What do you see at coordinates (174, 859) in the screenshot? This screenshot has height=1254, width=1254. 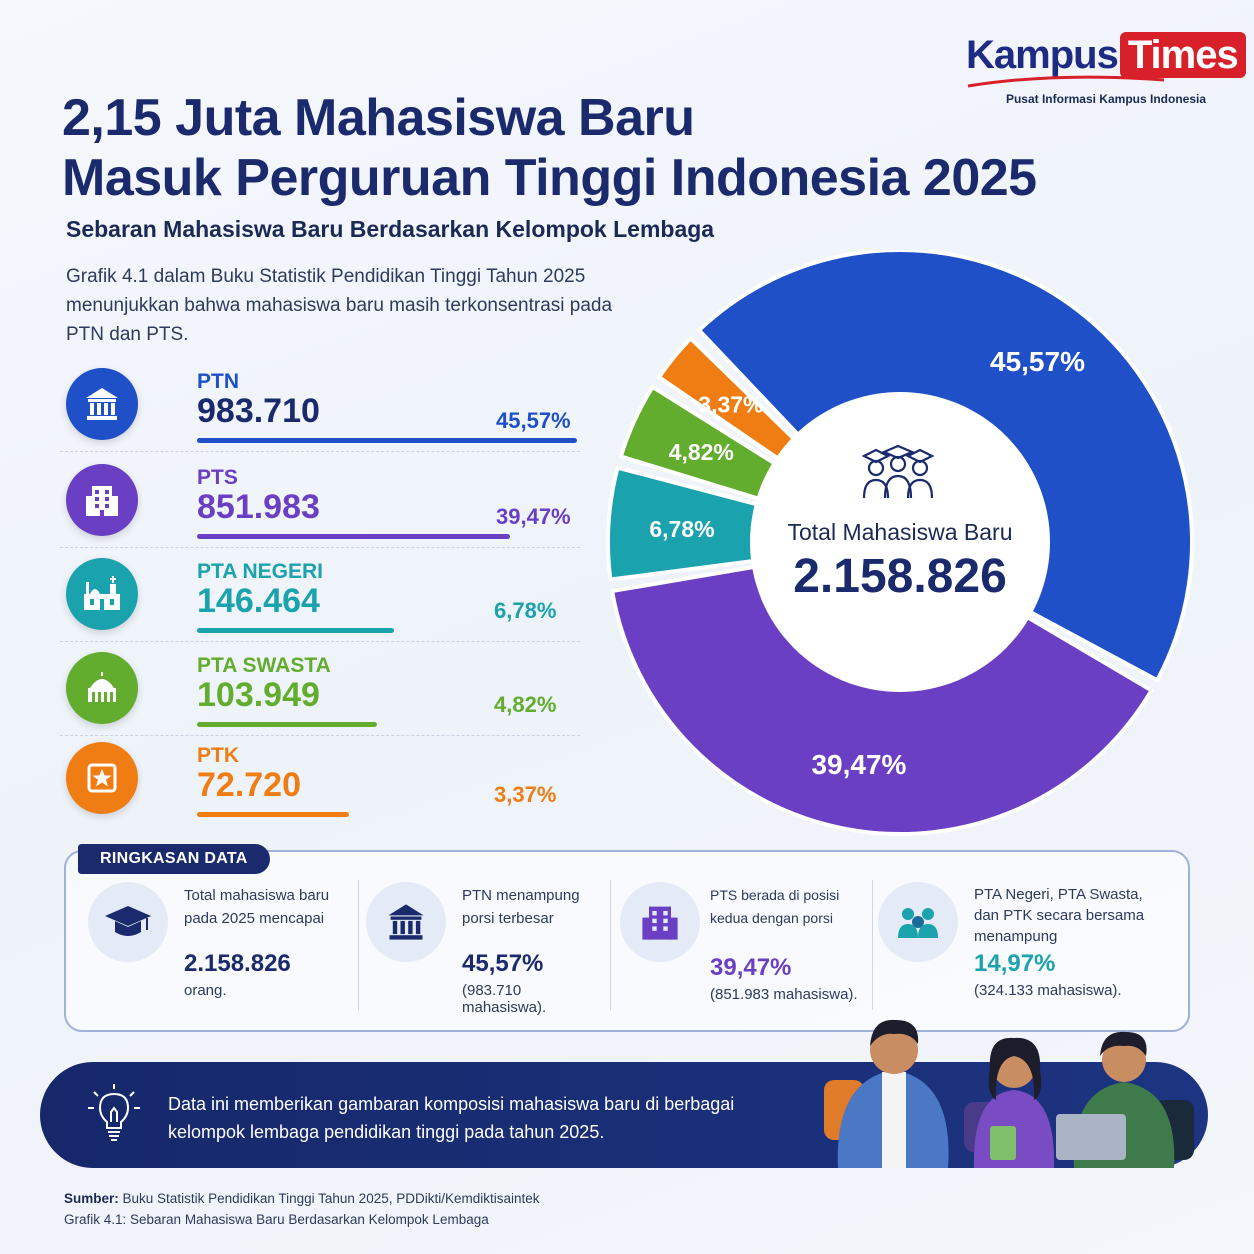 I see `summary-tag: RINGKASAN DATA` at bounding box center [174, 859].